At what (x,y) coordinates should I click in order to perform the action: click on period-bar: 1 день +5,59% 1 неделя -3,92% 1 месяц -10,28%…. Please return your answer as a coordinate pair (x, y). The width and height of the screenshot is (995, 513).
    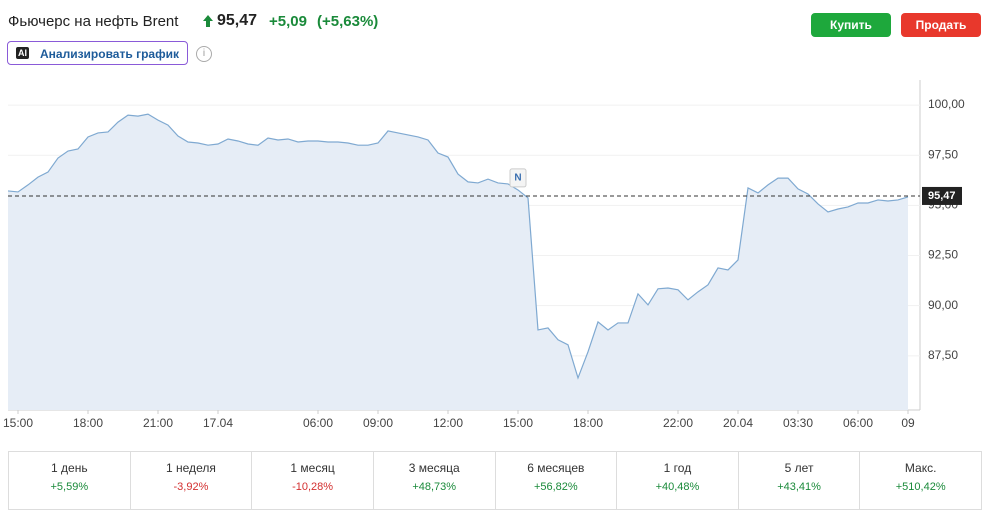
    Looking at the image, I should click on (495, 480).